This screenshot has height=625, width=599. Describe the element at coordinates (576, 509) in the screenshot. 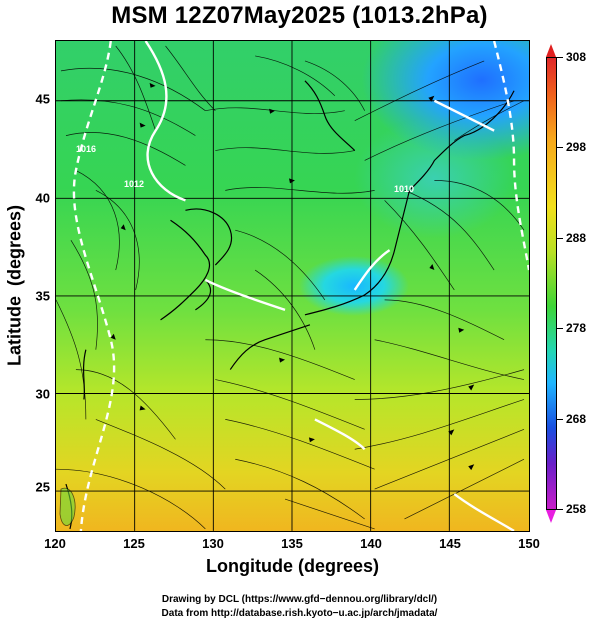

I see `colorbar-label: 258` at that location.